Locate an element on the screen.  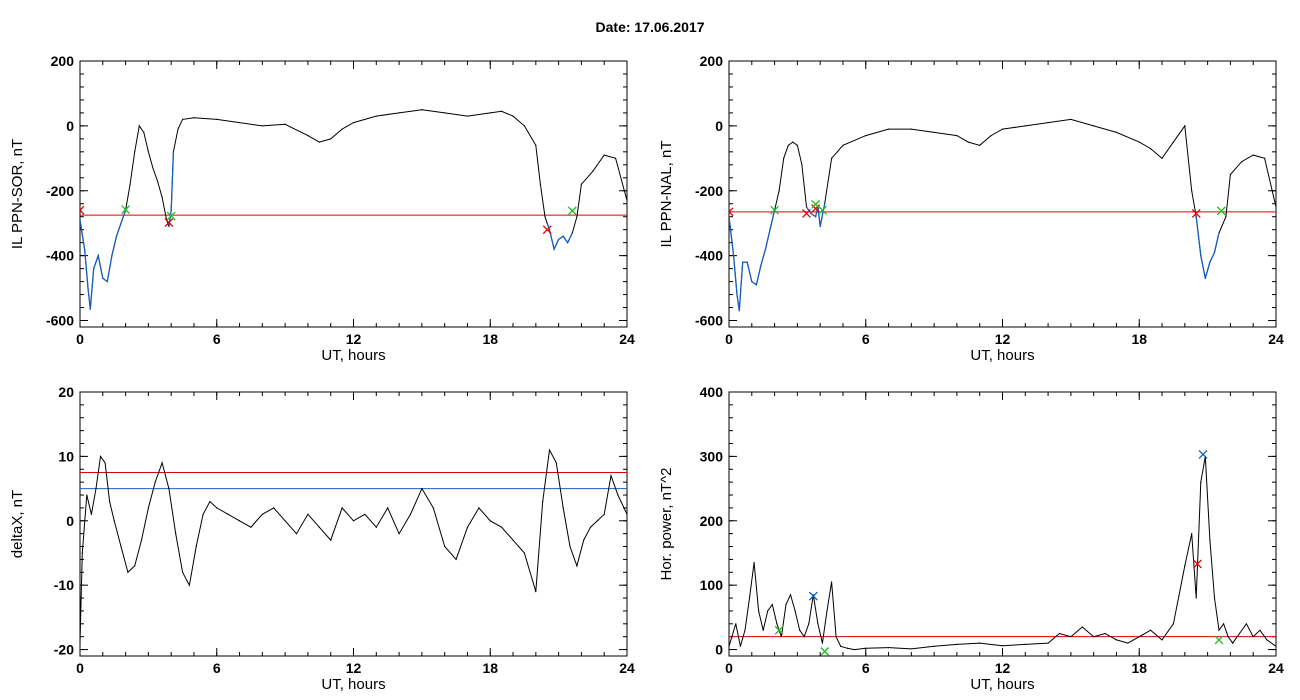
x-tick-label: 18 is located at coordinates (490, 668).